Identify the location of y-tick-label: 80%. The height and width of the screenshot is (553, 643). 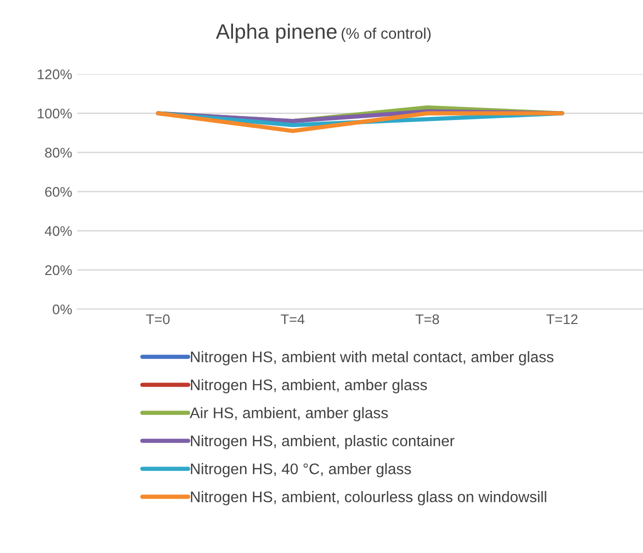
(58, 153).